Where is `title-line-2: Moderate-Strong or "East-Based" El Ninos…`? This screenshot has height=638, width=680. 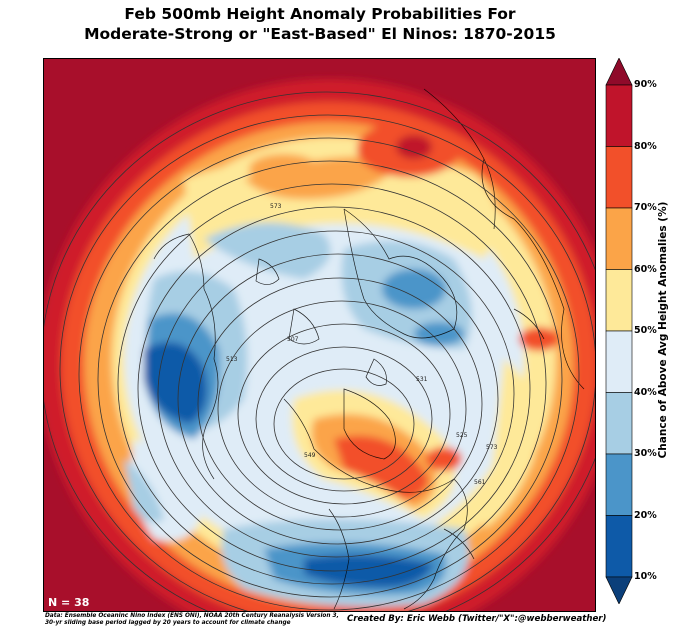 title-line-2: Moderate-Strong or "East-Based" El Ninos… is located at coordinates (320, 34).